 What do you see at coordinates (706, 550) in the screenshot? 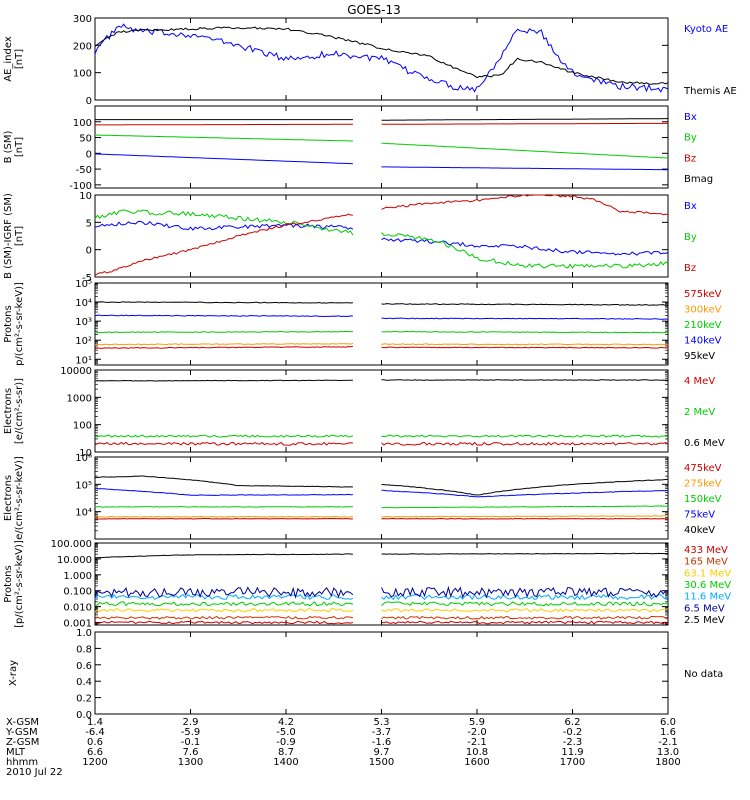
I see `legend-entry: 433 MeV` at bounding box center [706, 550].